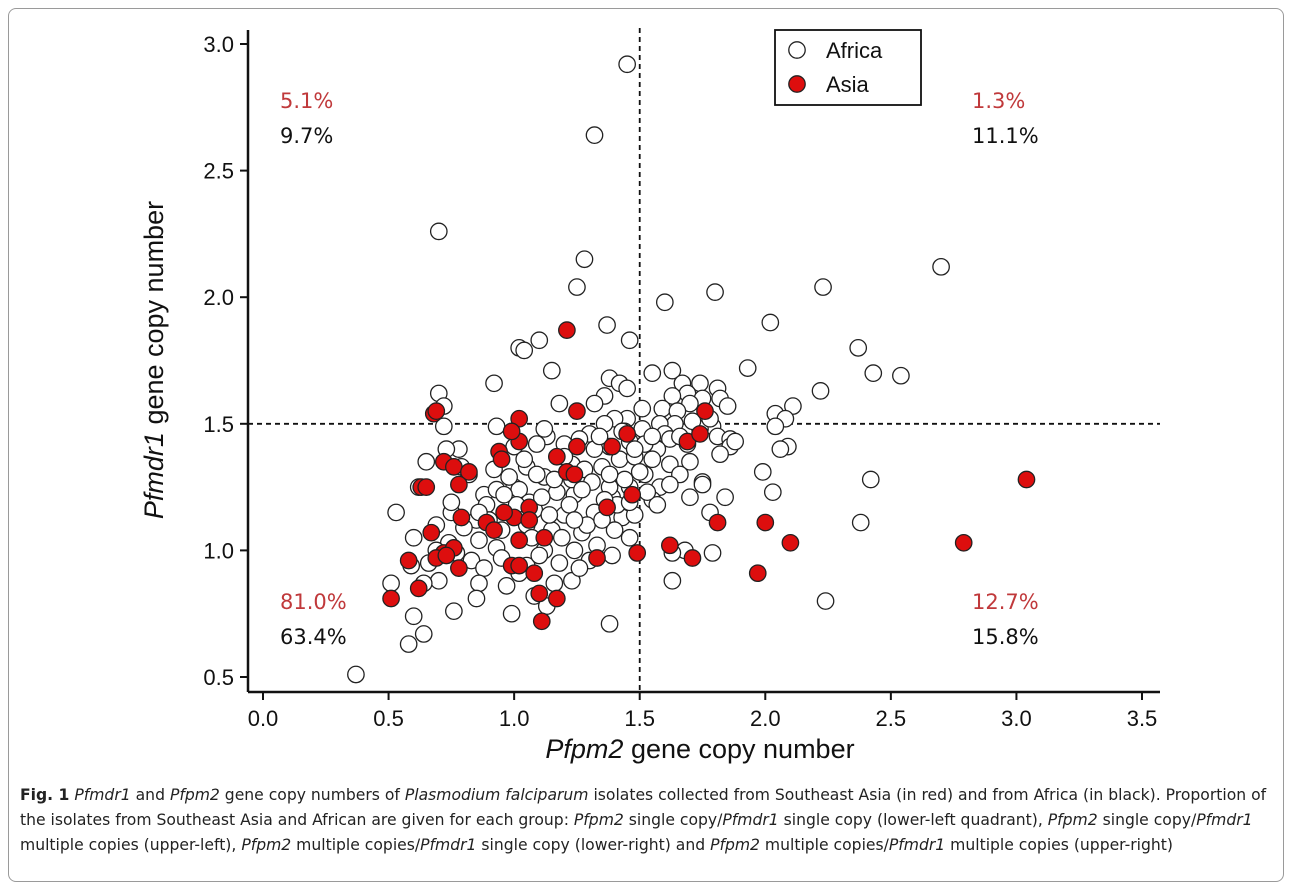 The image size is (1293, 890). I want to click on x-tick-label: 0.0, so click(263, 718).